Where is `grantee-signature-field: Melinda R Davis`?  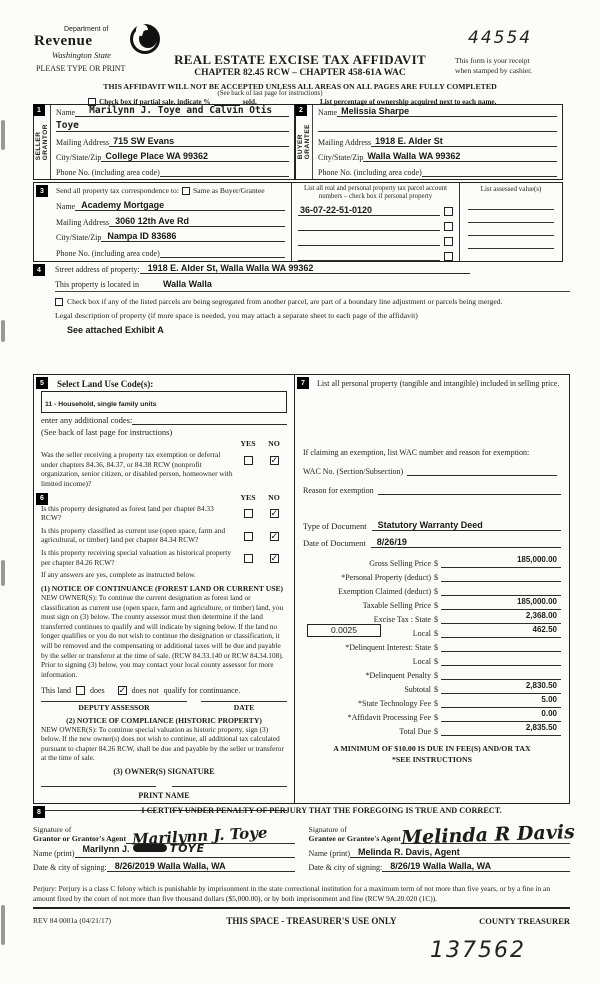
grantee-signature-field: Melinda R Davis is located at coordinates (487, 835).